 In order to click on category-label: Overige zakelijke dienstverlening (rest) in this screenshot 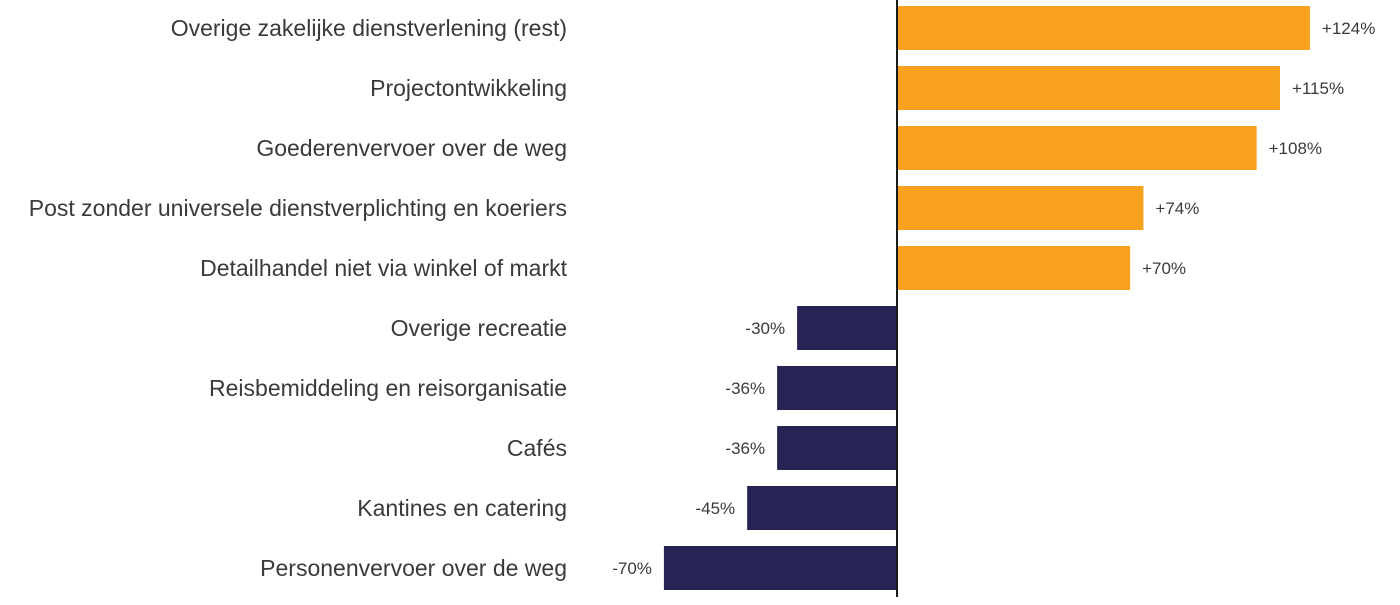, I will do `click(369, 28)`.